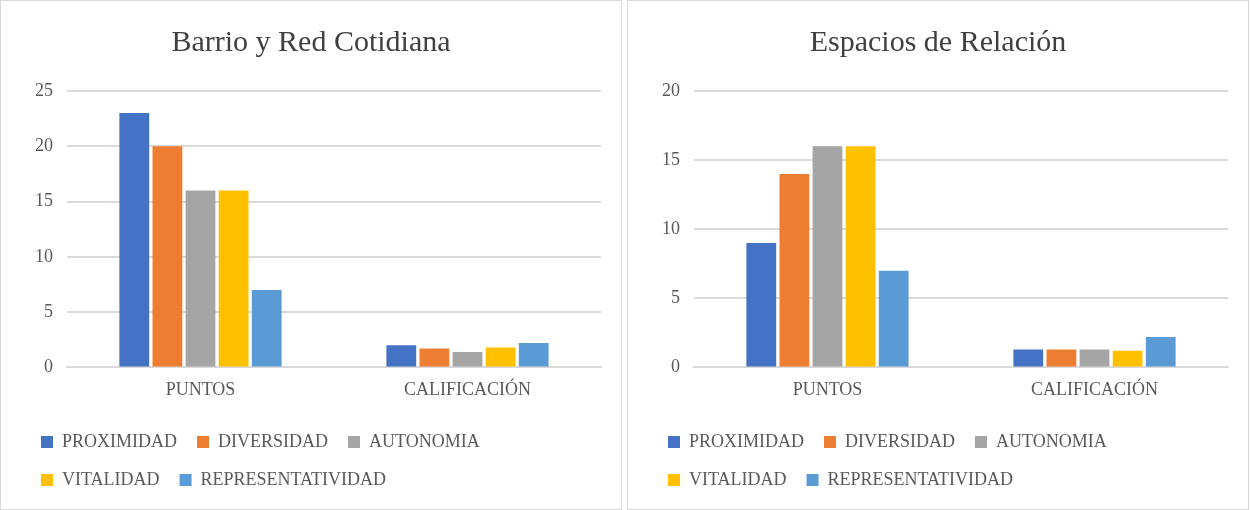 This screenshot has width=1251, height=510. Describe the element at coordinates (44, 89) in the screenshot. I see `y-tick-label: 25` at that location.